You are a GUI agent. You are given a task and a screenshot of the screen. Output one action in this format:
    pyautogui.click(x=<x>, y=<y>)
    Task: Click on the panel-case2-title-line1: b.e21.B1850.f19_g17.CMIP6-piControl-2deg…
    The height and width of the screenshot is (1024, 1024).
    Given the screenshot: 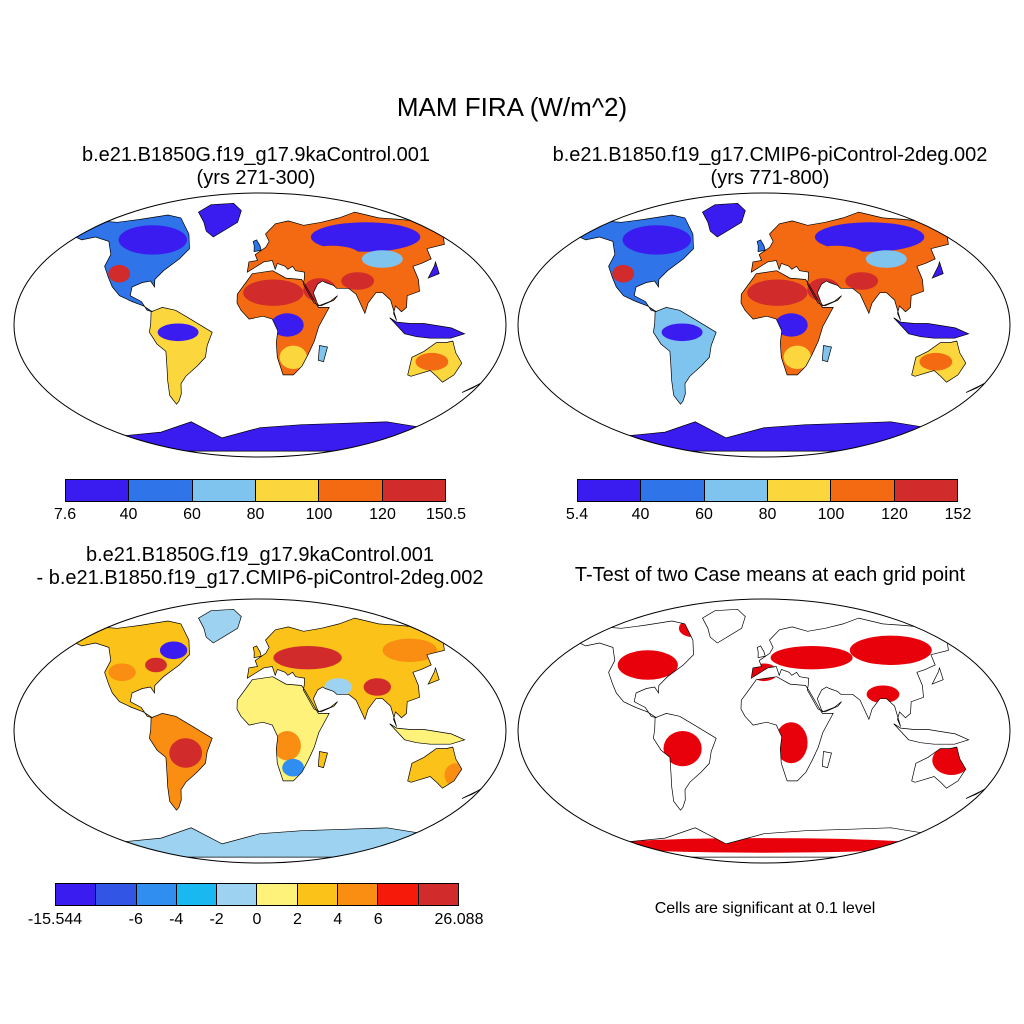 What is the action you would take?
    pyautogui.click(x=770, y=155)
    